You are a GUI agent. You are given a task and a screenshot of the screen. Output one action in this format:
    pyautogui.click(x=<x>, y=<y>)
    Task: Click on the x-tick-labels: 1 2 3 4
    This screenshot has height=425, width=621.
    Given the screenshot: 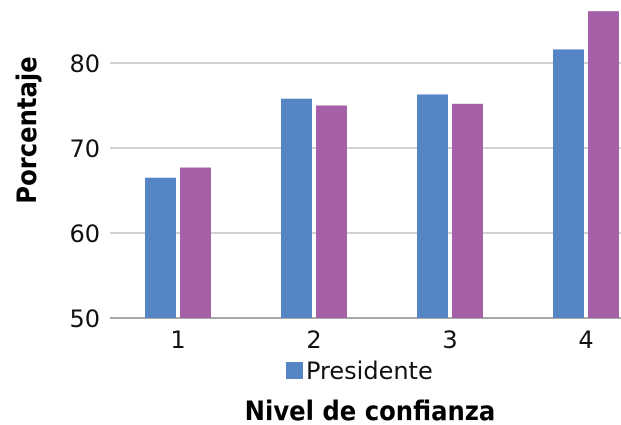 What is the action you would take?
    pyautogui.click(x=381, y=340)
    